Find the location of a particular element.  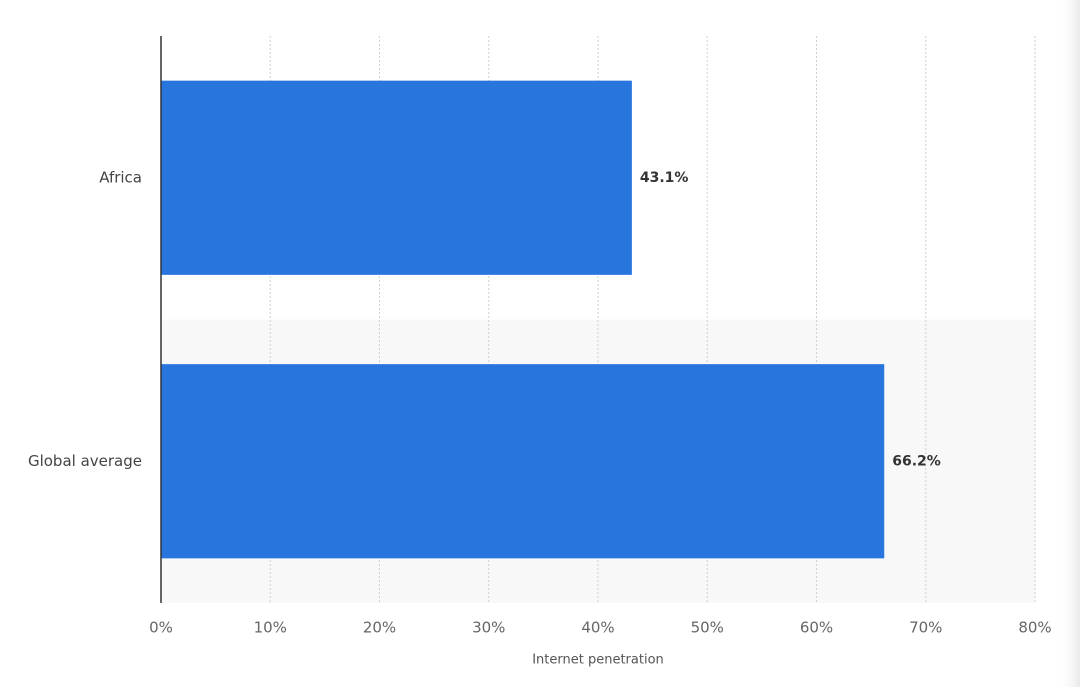

x-axis-title: Internet penetration is located at coordinates (598, 660).